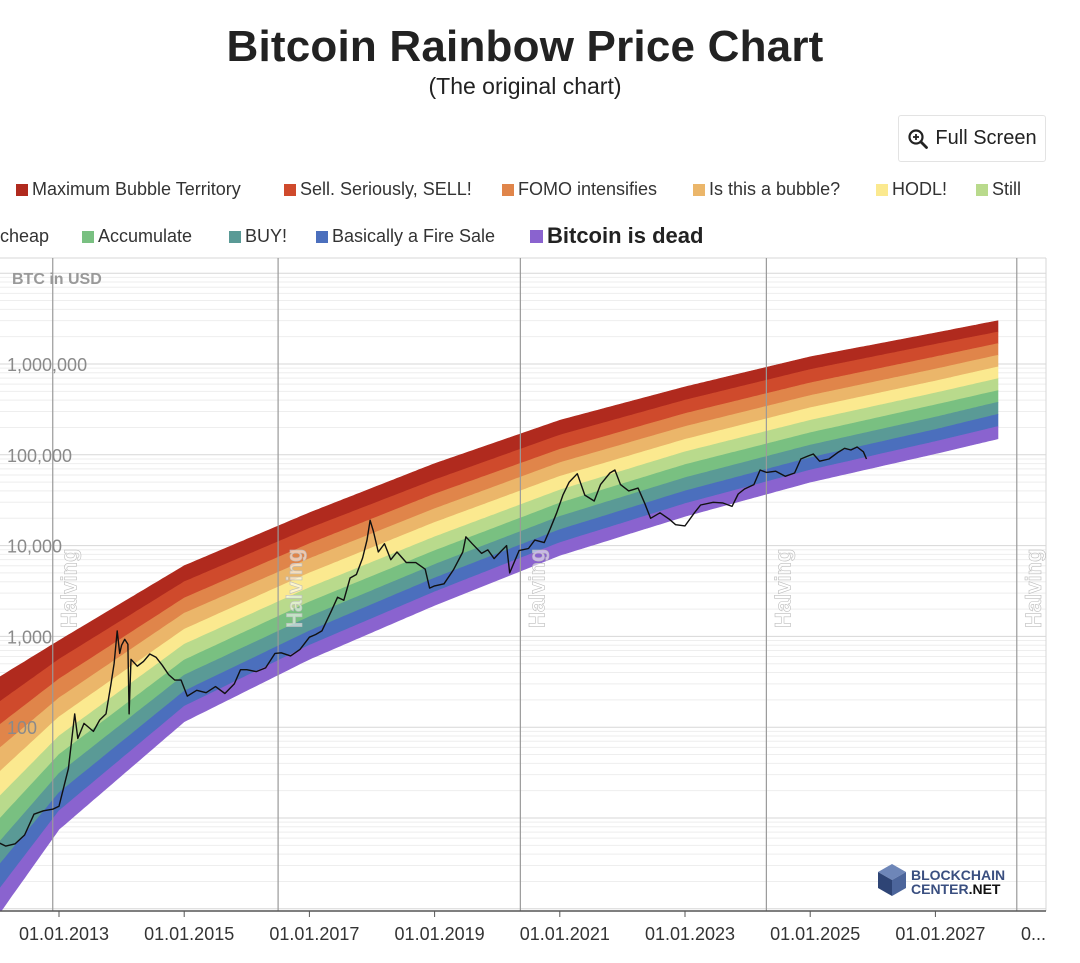  What do you see at coordinates (690, 934) in the screenshot?
I see `x-tick-label: 01.01.2023` at bounding box center [690, 934].